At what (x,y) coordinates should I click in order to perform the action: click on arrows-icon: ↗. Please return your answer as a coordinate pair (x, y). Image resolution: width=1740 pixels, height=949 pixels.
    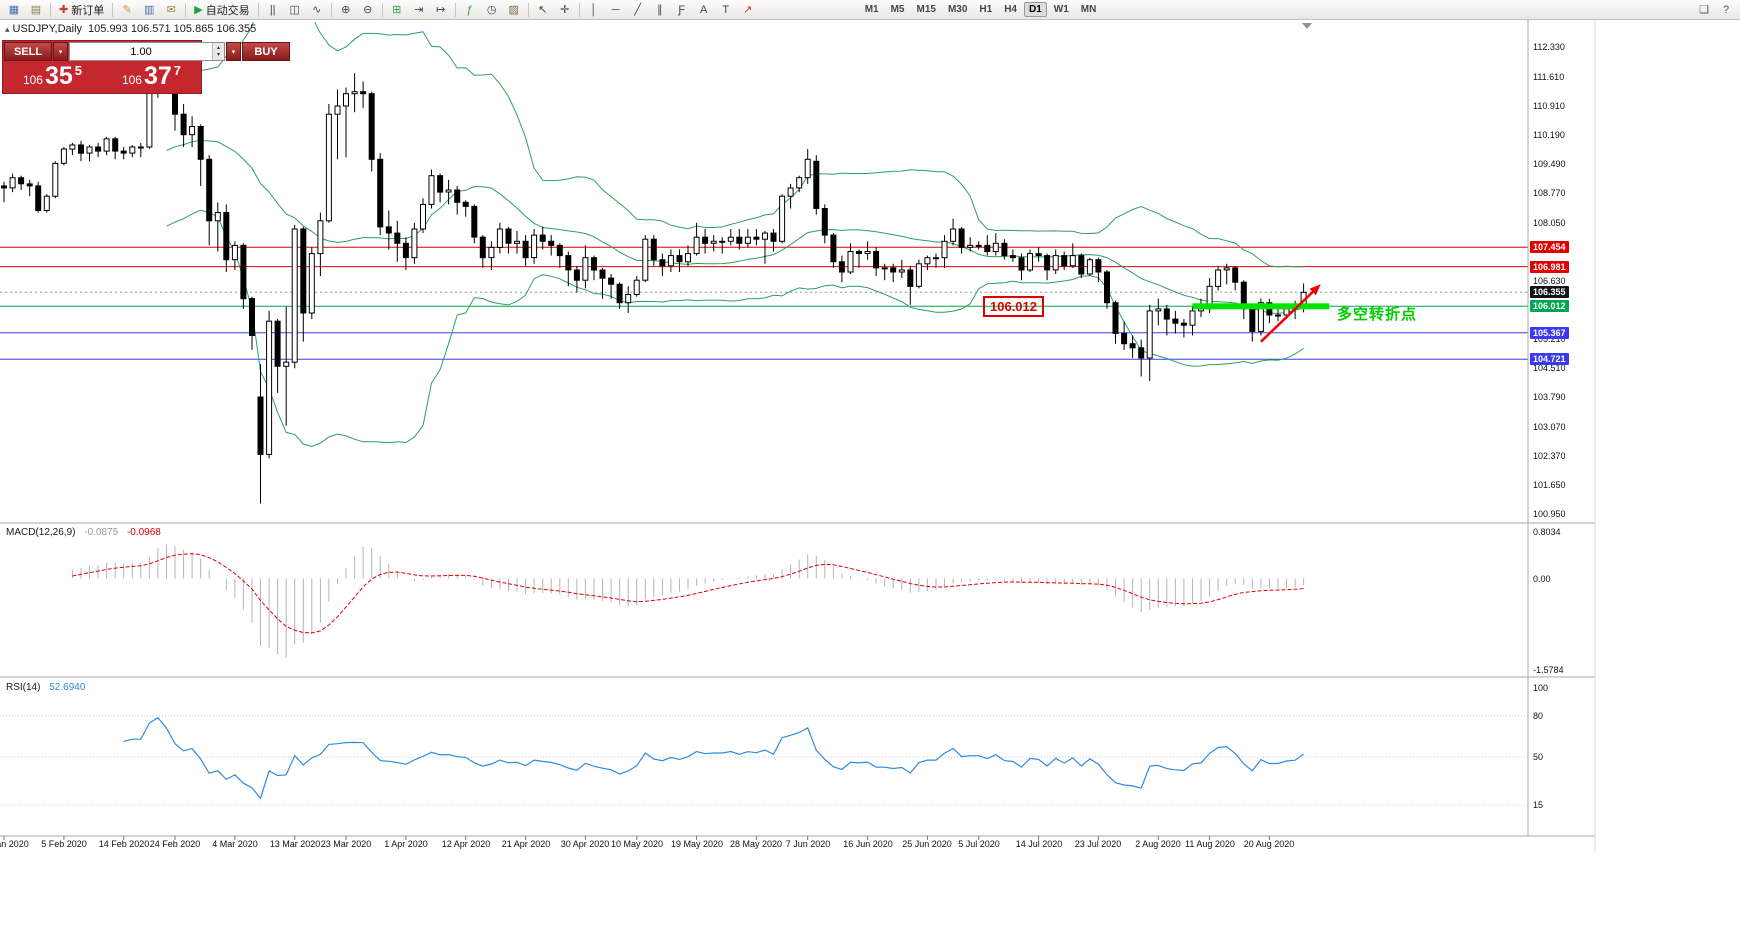
    Looking at the image, I should click on (748, 10).